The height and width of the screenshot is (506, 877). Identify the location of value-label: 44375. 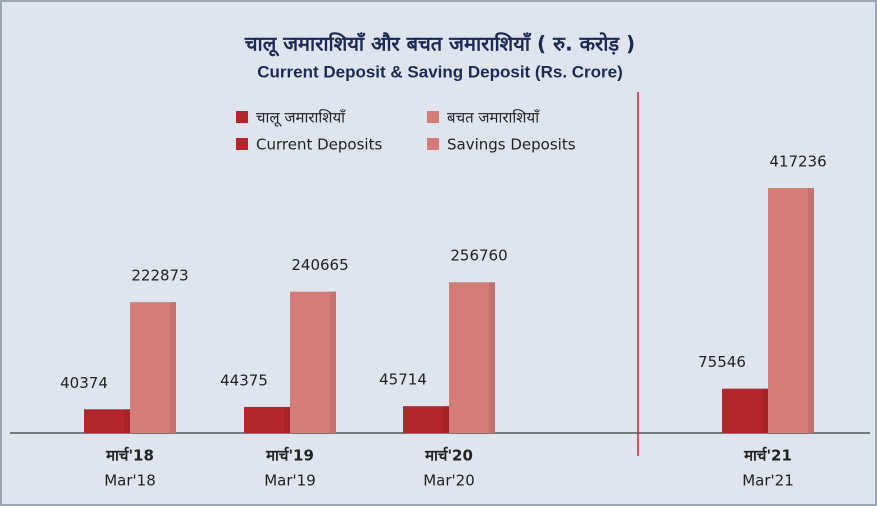
(244, 380).